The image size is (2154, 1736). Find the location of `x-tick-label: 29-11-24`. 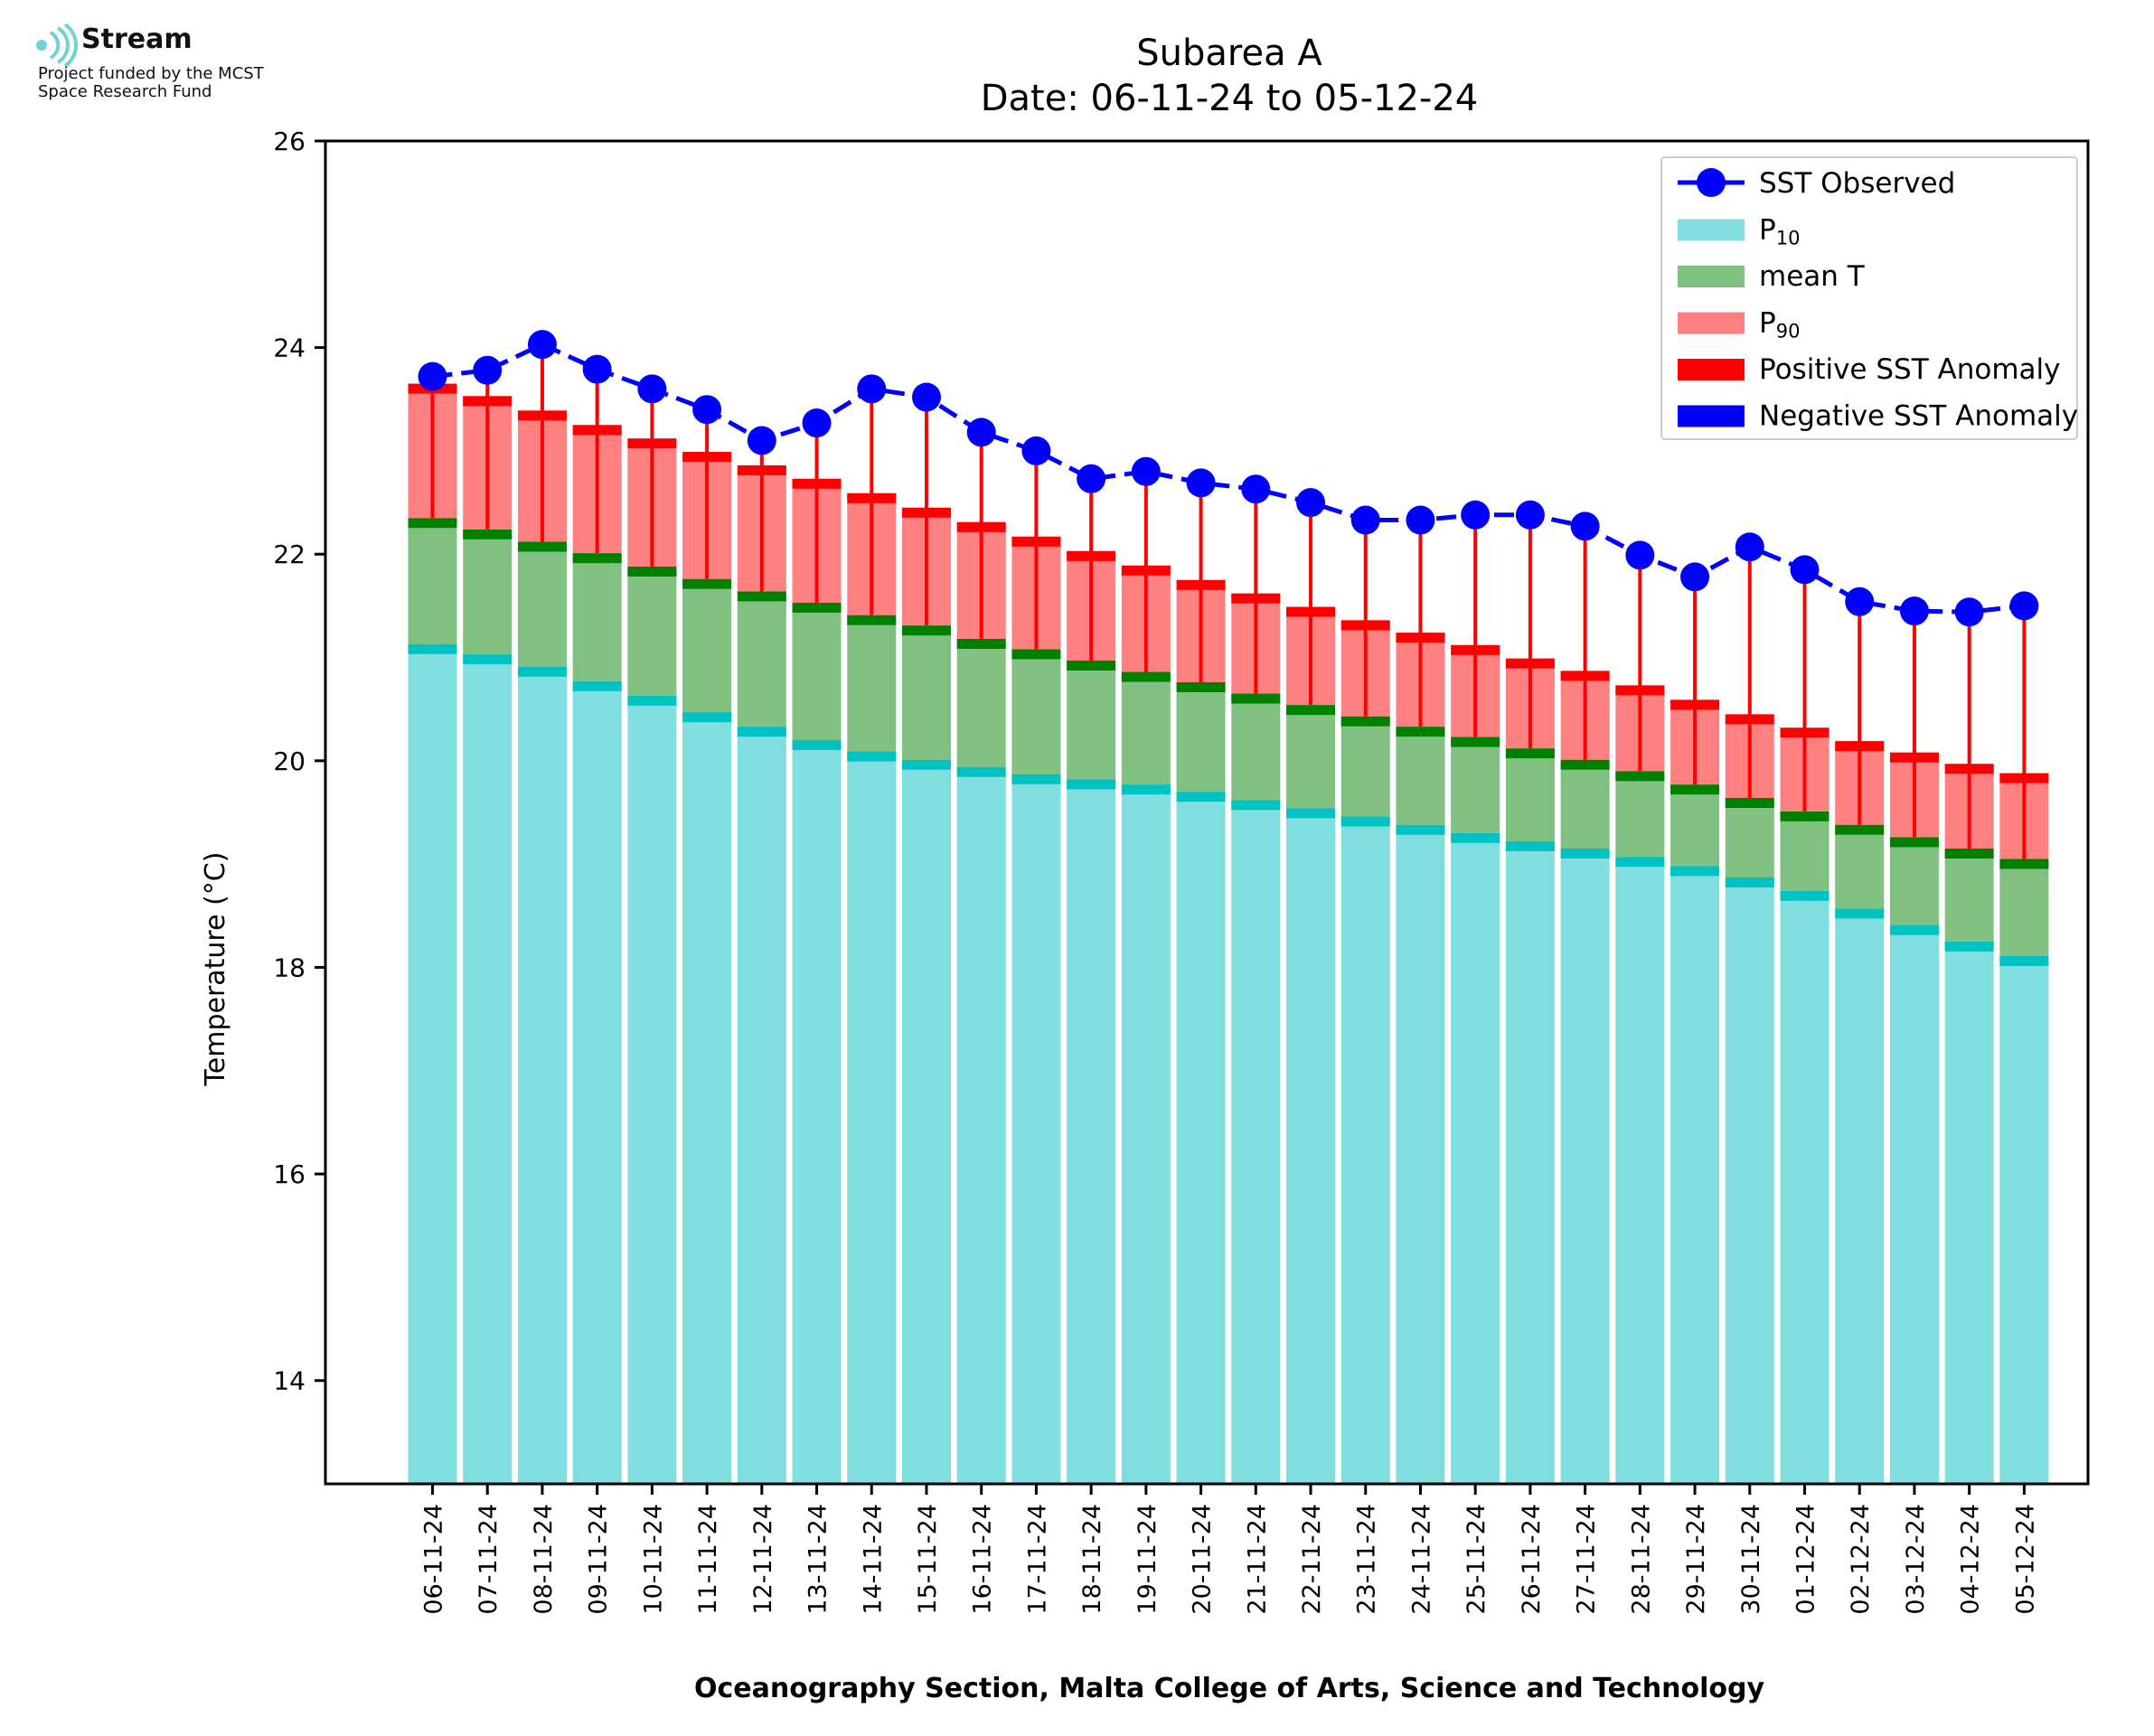

x-tick-label: 29-11-24 is located at coordinates (1696, 1560).